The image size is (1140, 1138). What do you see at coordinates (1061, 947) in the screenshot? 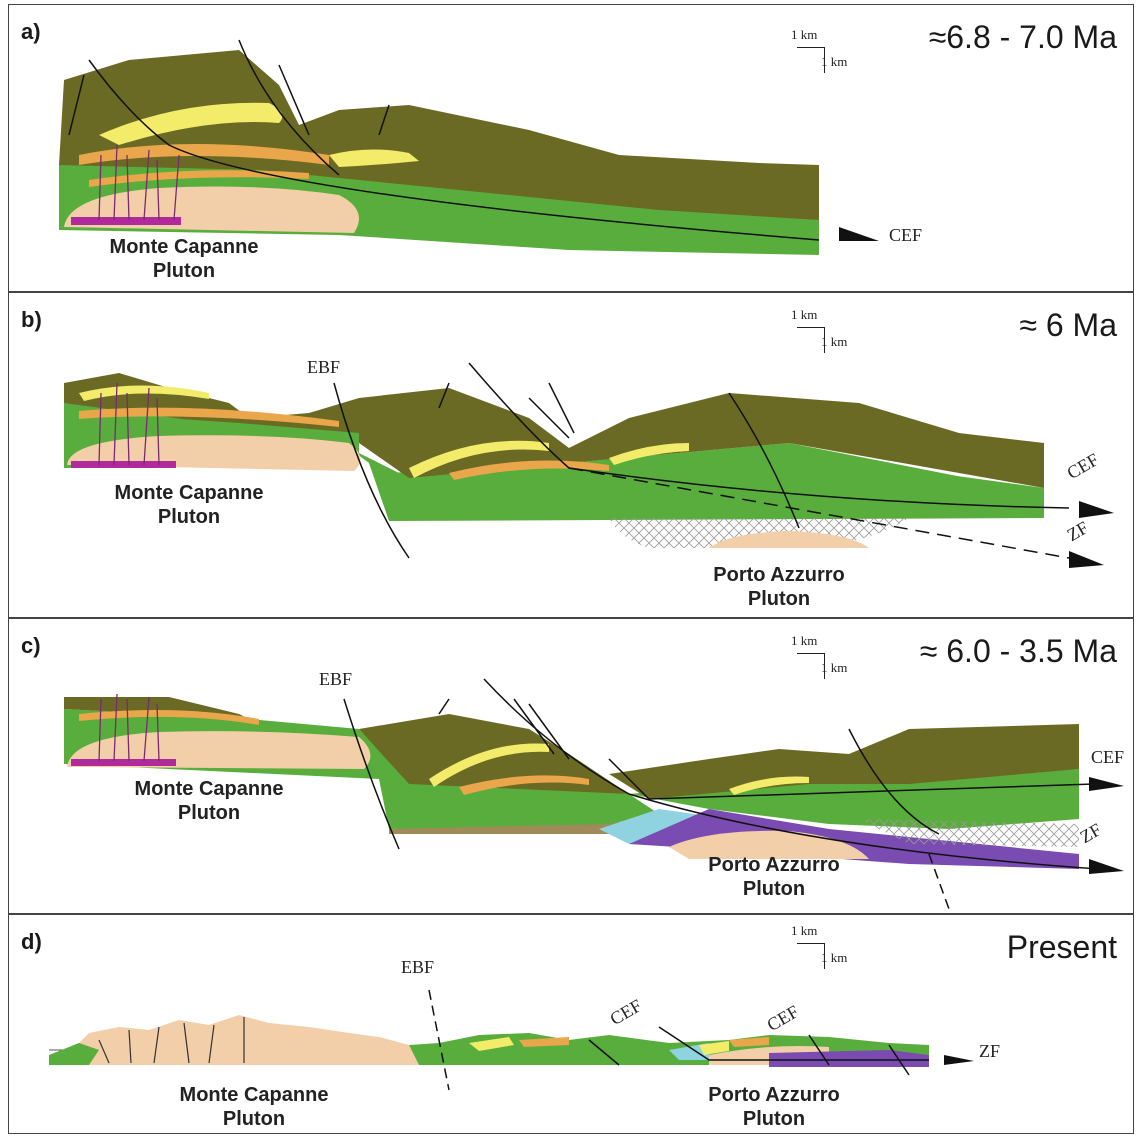
I see `age-label: Present` at bounding box center [1061, 947].